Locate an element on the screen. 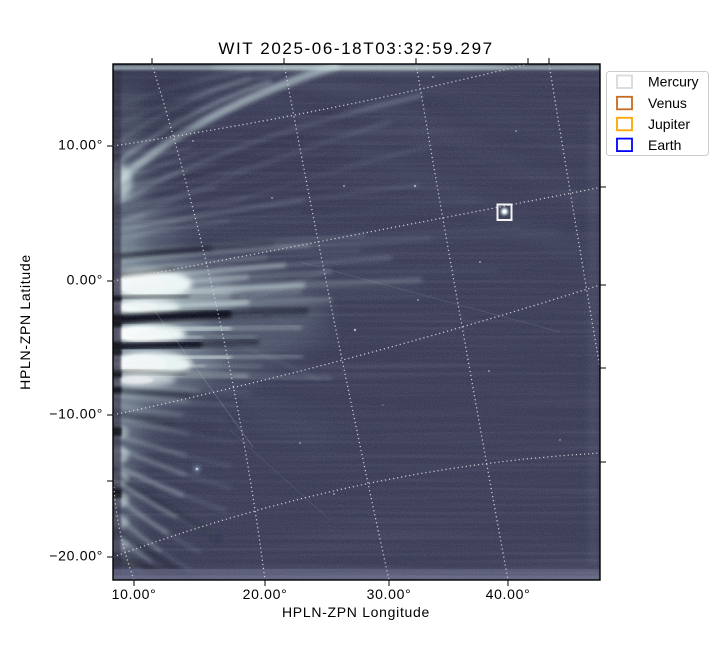 Image resolution: width=720 pixels, height=645 pixels. svg-text: HPLN-ZPN Longitude is located at coordinates (356, 612).